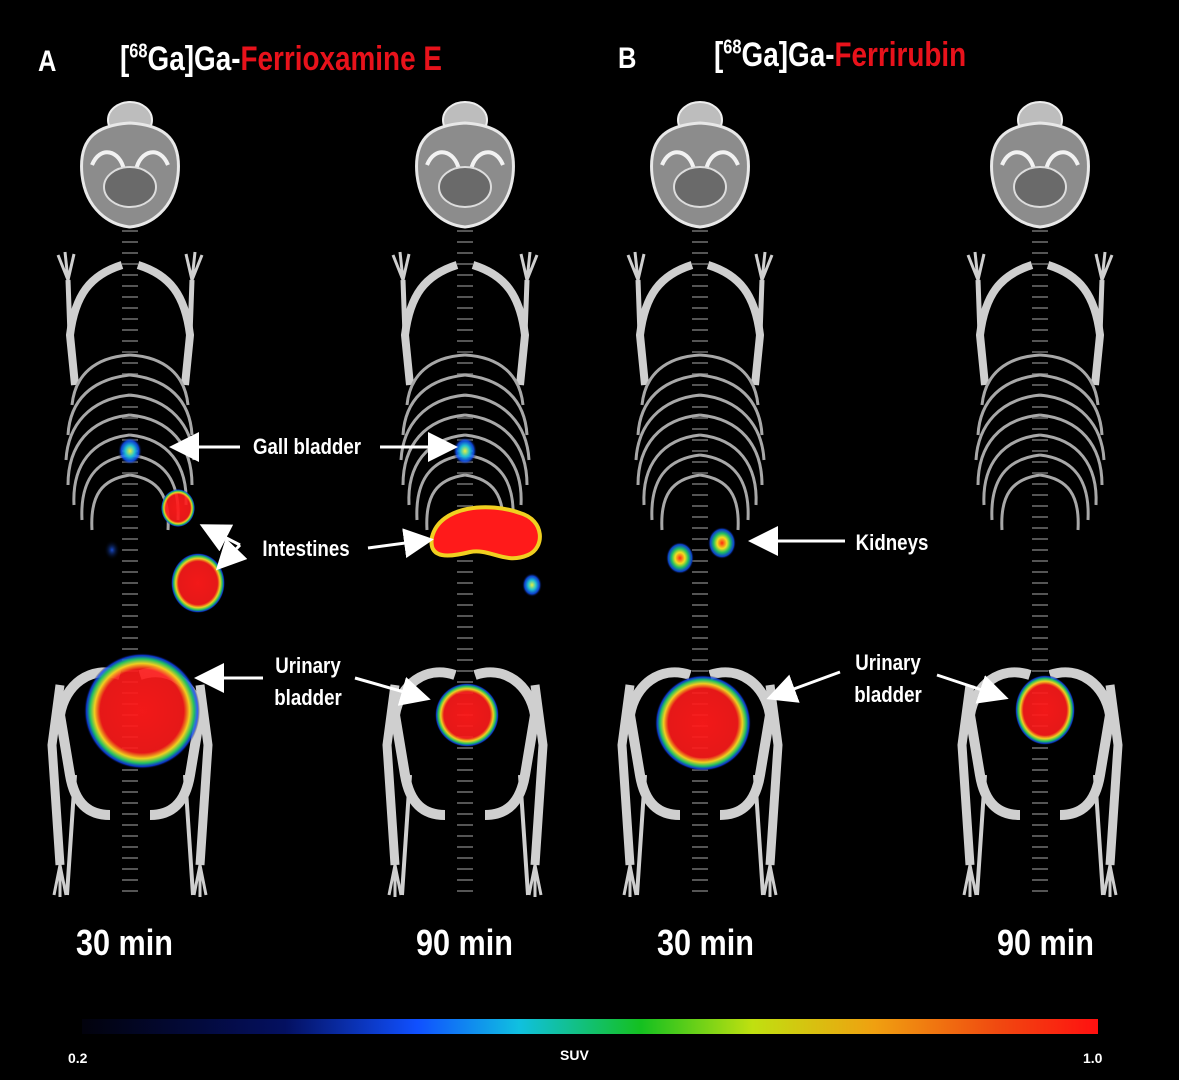 The image size is (1179, 1080). Describe the element at coordinates (803, 686) in the screenshot. I see `arrow-urinary-b30` at that location.